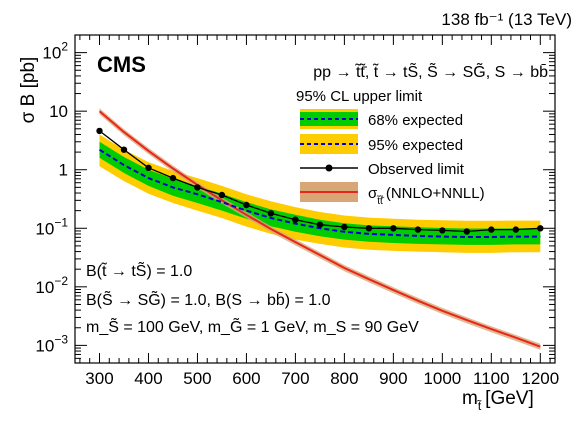  I want to click on y-tick-label: 1, so click(63, 170).